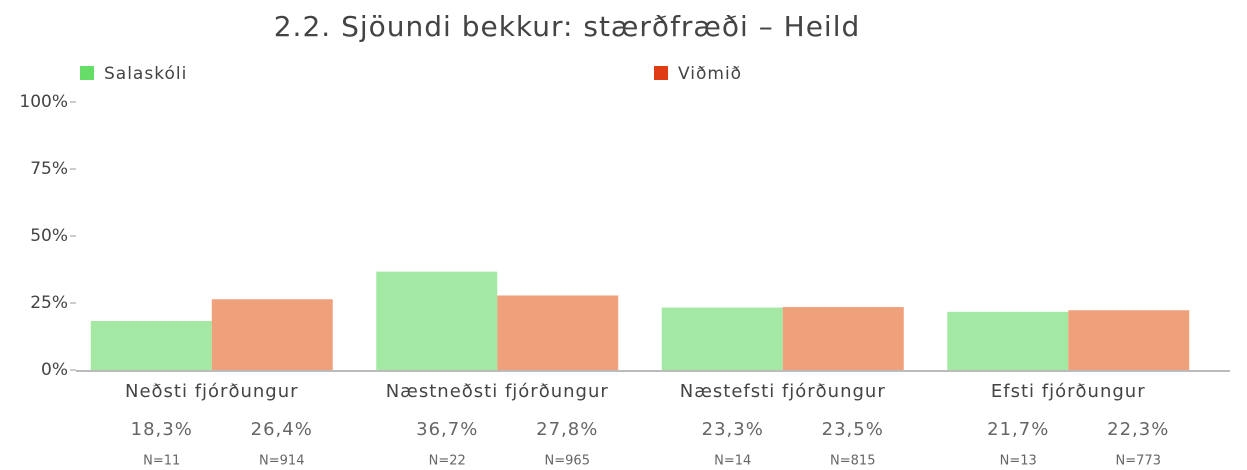 This screenshot has height=470, width=1247. What do you see at coordinates (853, 429) in the screenshot?
I see `value-label: 23,5%` at bounding box center [853, 429].